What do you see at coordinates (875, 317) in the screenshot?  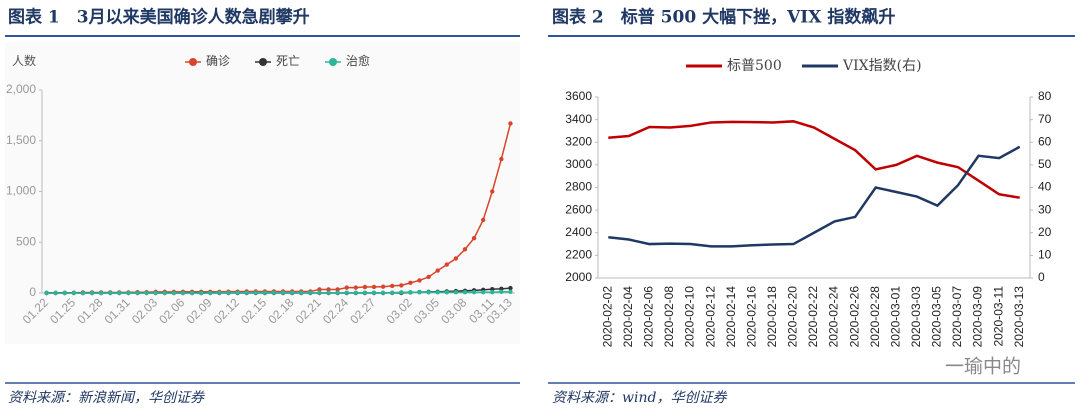 I see `x-tick-label: 2020-02-28` at bounding box center [875, 317].